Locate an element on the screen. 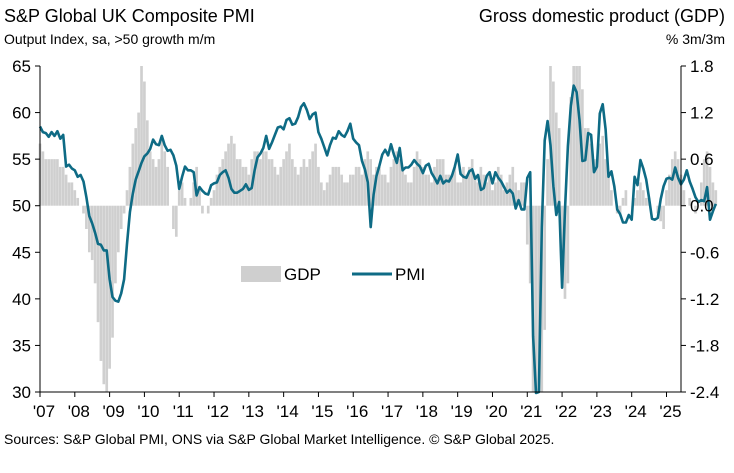  x-tick-label: '20 is located at coordinates (496, 411).